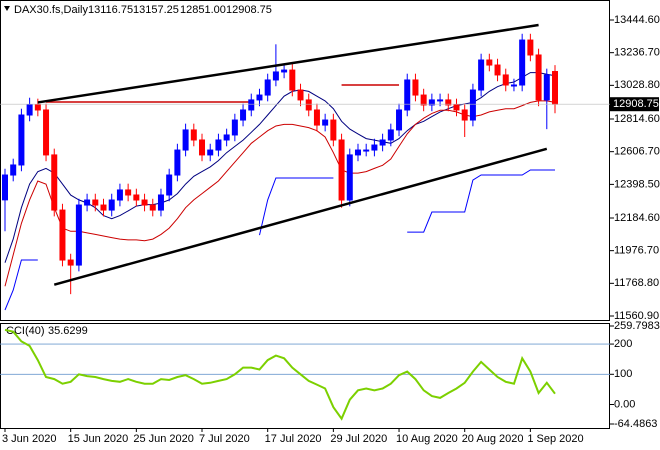 The width and height of the screenshot is (660, 450). What do you see at coordinates (636, 283) in the screenshot?
I see `y-tick-label: 11768.80` at bounding box center [636, 283].